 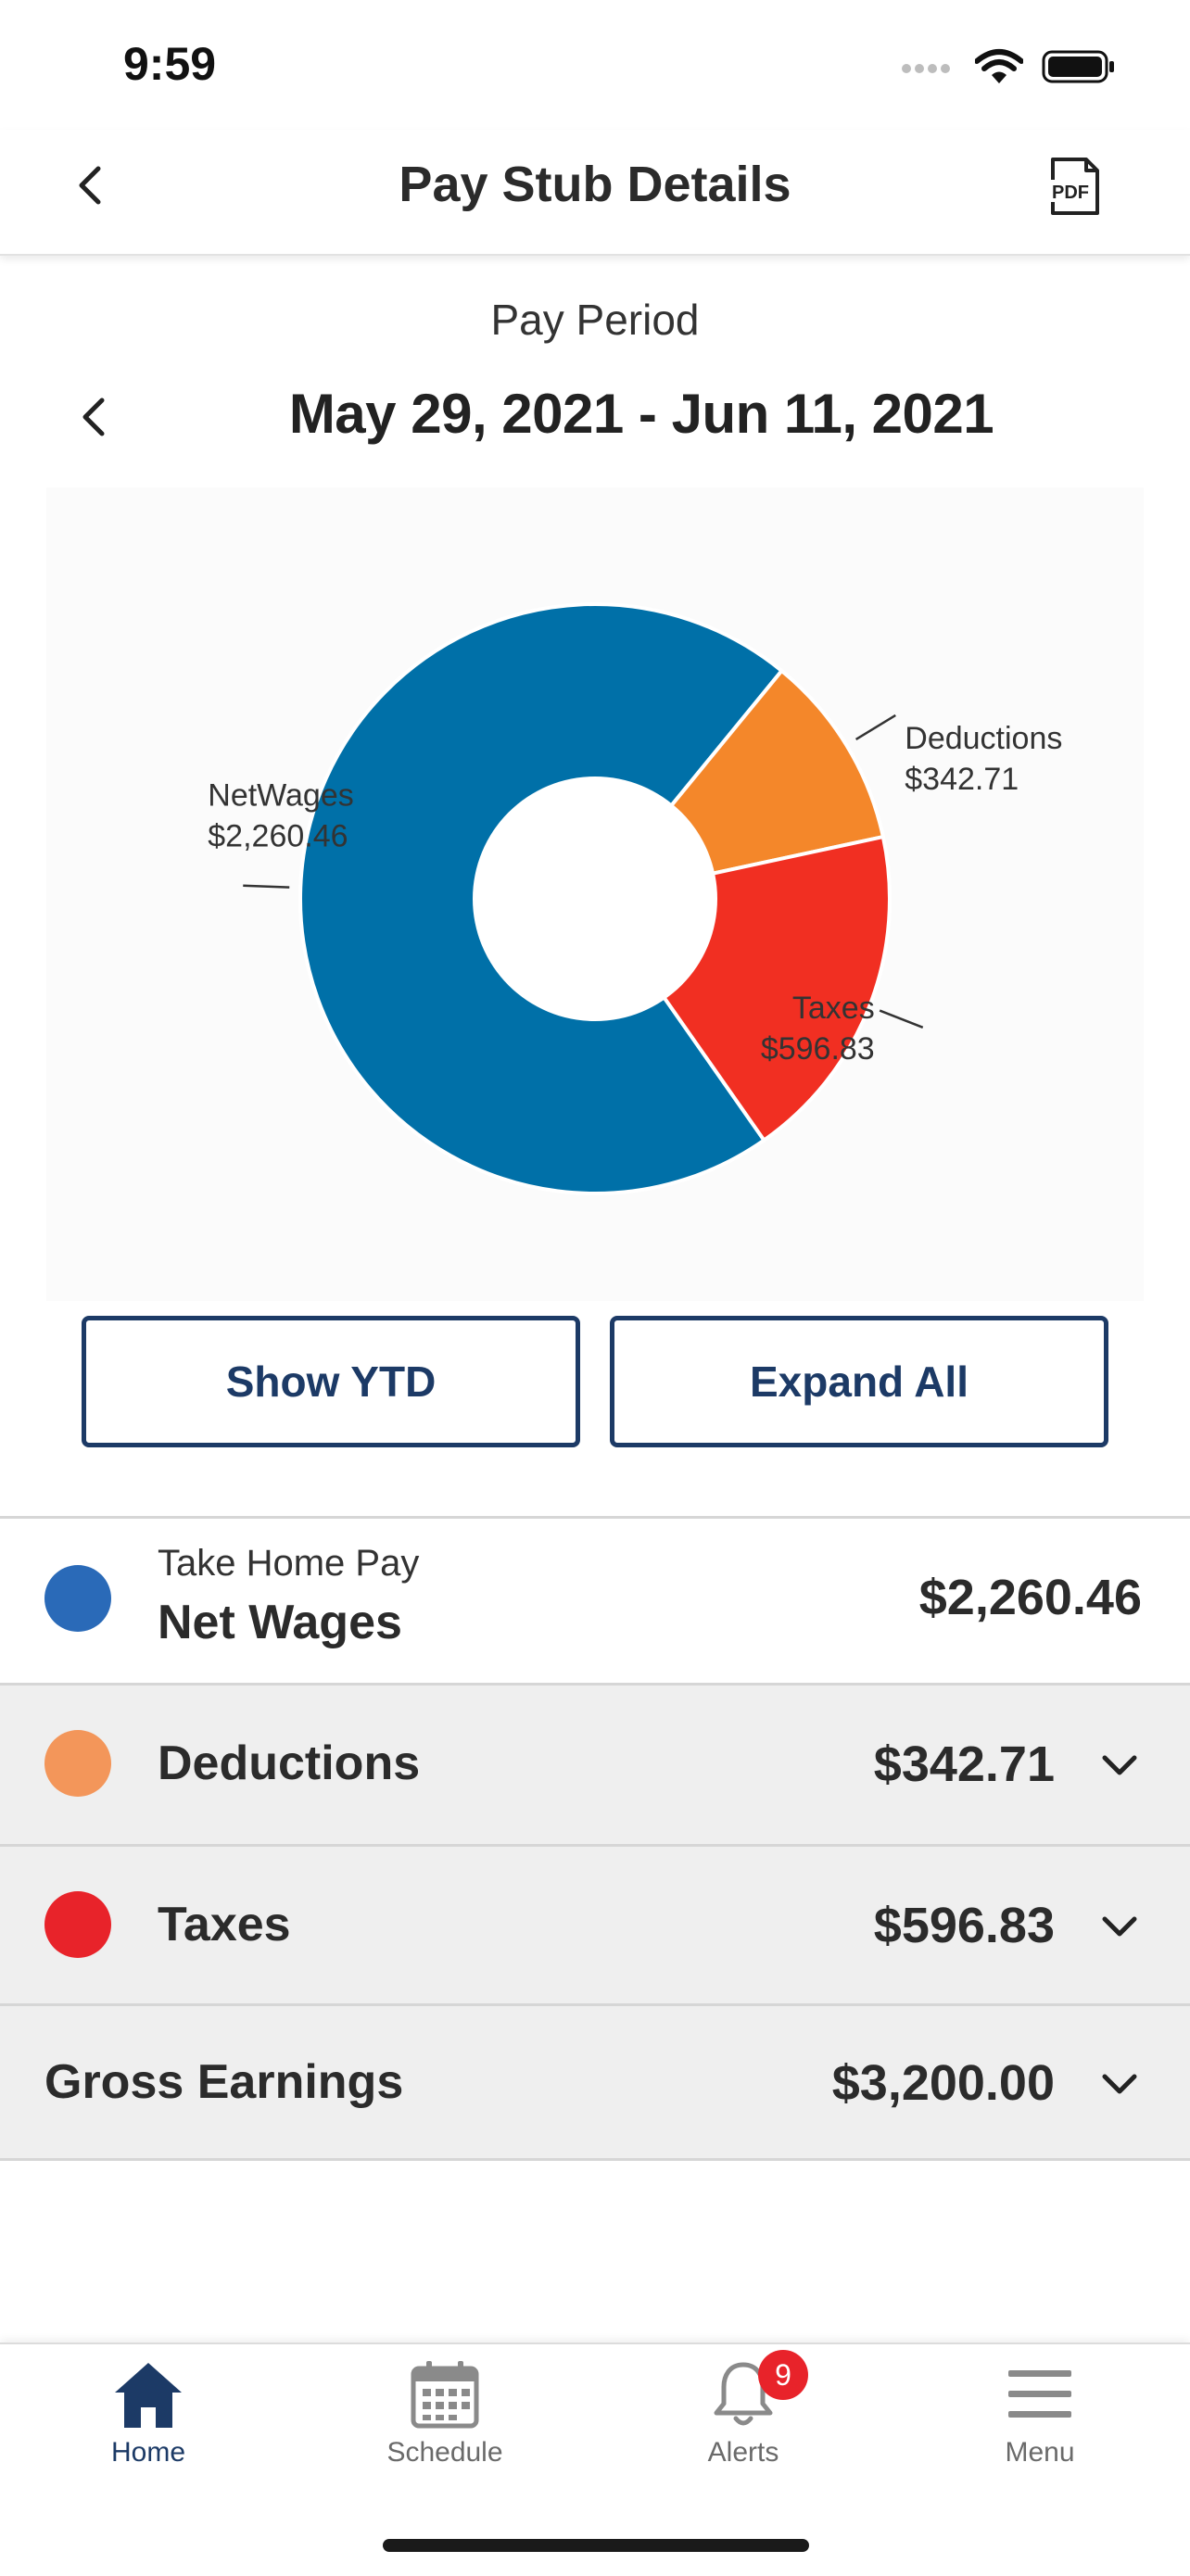 What do you see at coordinates (278, 836) in the screenshot?
I see `slice-value-netwages: $2,260.46` at bounding box center [278, 836].